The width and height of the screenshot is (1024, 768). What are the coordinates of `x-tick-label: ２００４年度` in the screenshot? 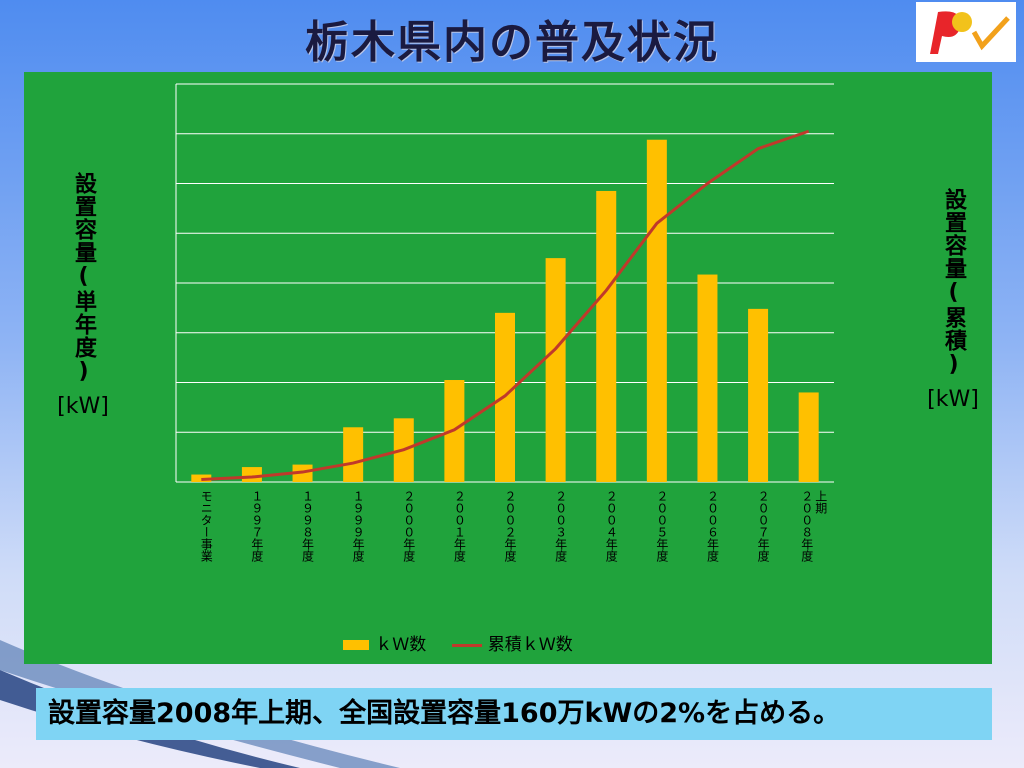 It's located at (611, 526).